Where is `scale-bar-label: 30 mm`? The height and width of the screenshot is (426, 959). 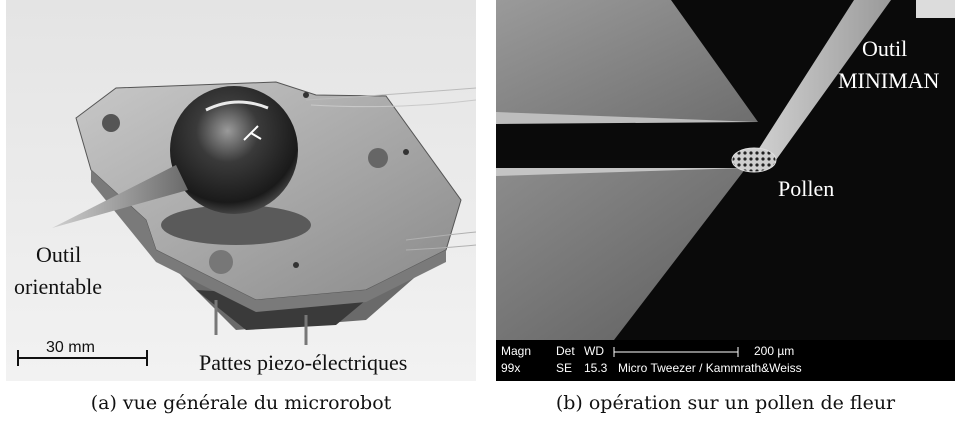
scale-bar-label: 30 mm is located at coordinates (70, 347).